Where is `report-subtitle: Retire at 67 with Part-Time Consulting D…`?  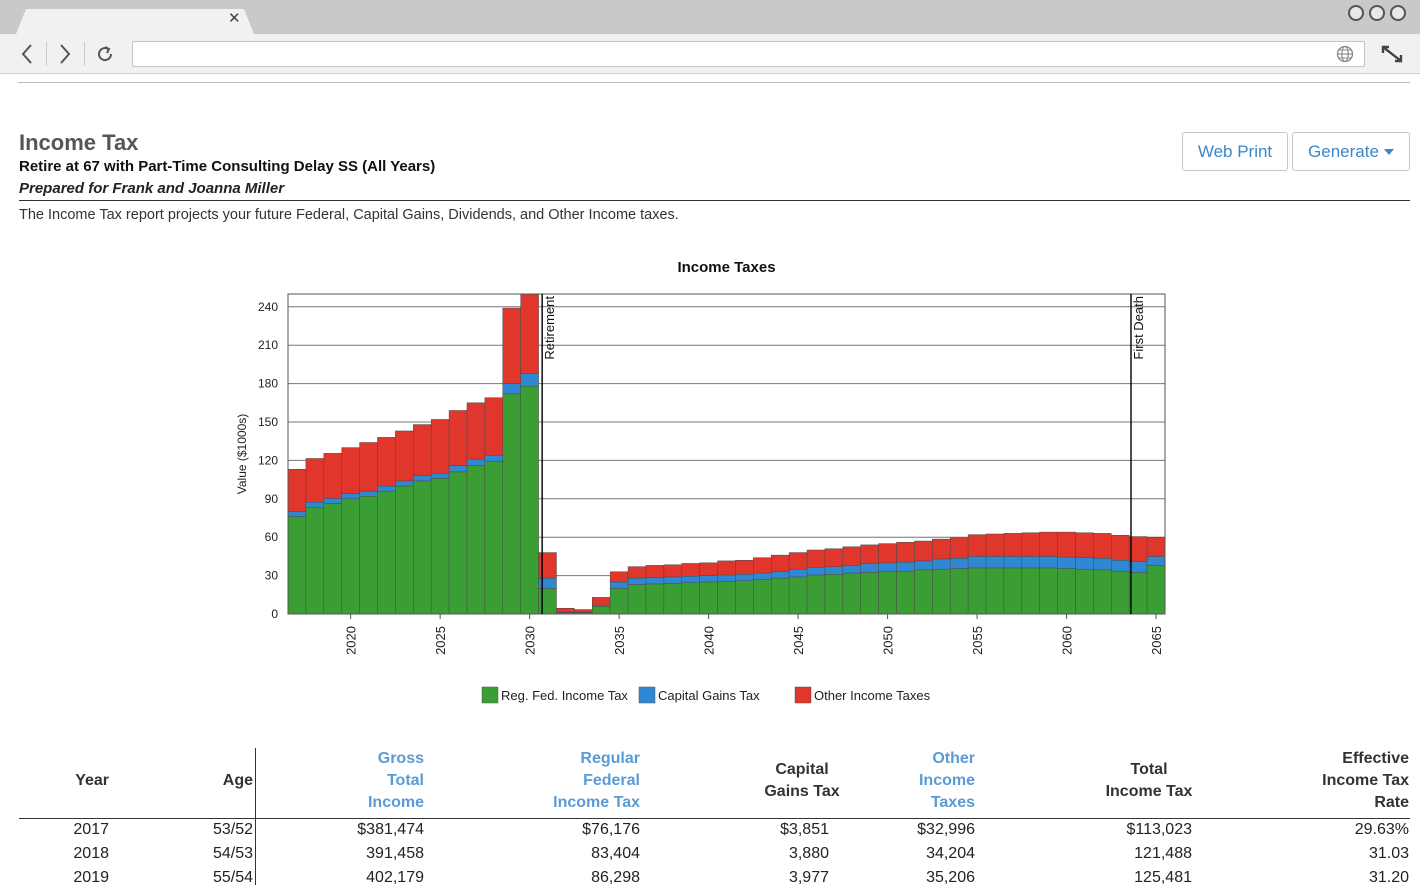
report-subtitle: Retire at 67 with Part-Time Consulting D… is located at coordinates (227, 166).